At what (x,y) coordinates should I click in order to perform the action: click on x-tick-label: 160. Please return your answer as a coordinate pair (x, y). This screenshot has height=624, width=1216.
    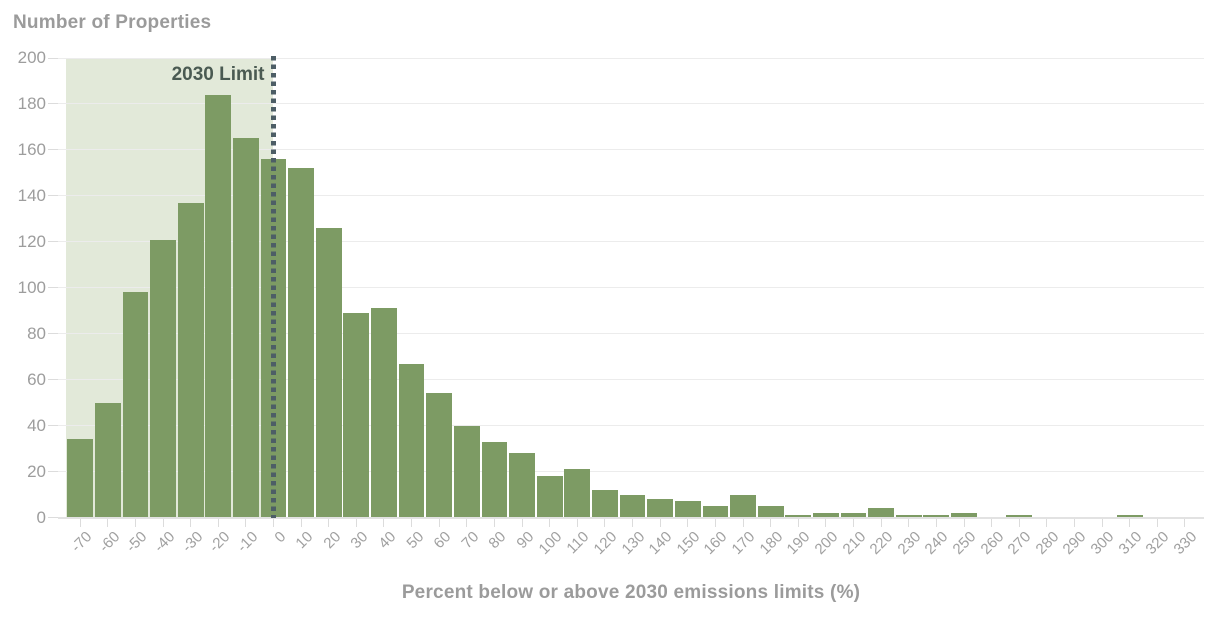
    Looking at the image, I should click on (715, 543).